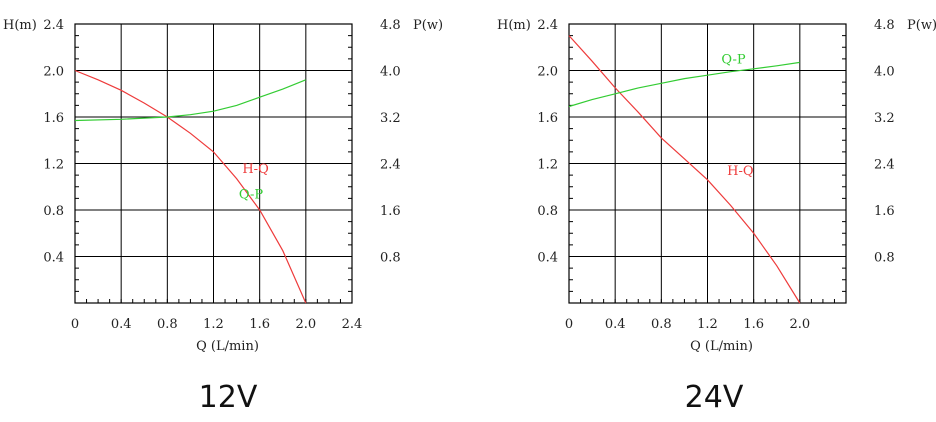 Image resolution: width=936 pixels, height=422 pixels. What do you see at coordinates (251, 194) in the screenshot?
I see `series-qp-label-12v: Q-P` at bounding box center [251, 194].